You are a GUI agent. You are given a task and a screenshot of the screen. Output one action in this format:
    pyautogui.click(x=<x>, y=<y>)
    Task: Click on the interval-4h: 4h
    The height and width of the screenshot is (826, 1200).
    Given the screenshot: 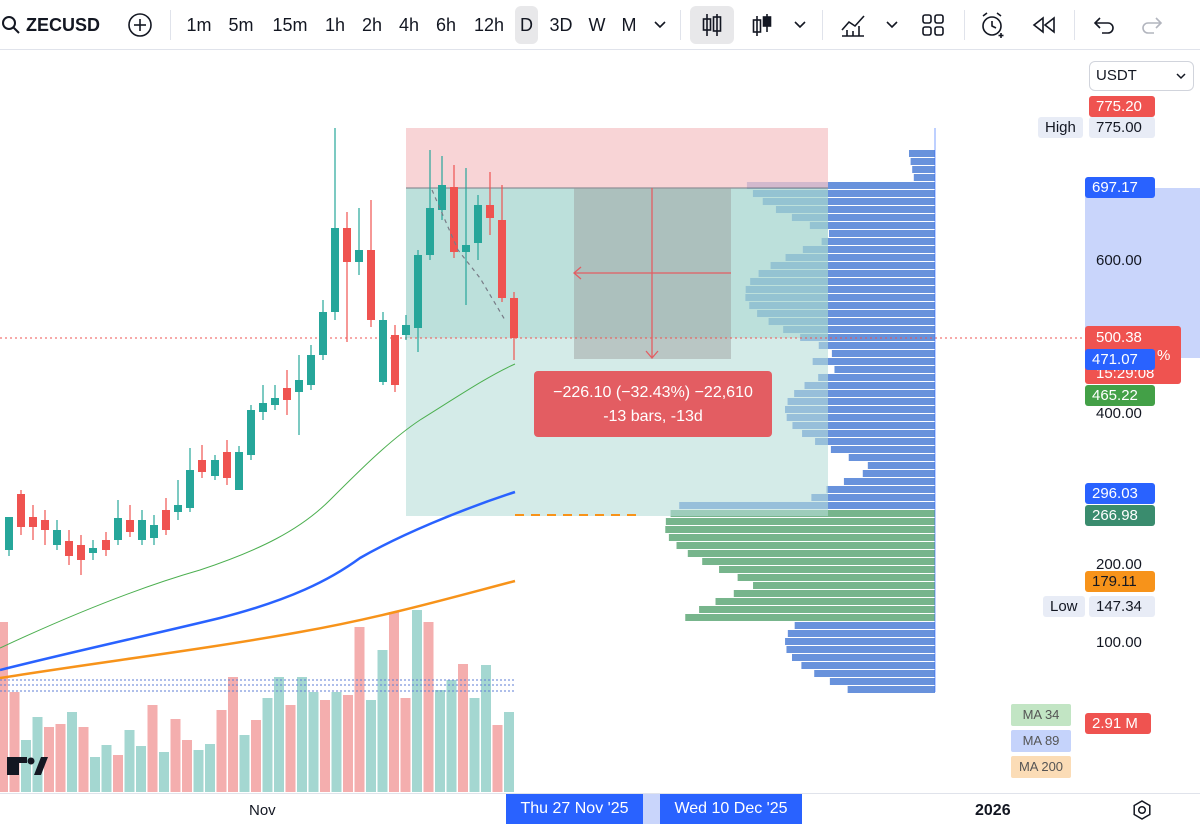 What is the action you would take?
    pyautogui.click(x=409, y=24)
    